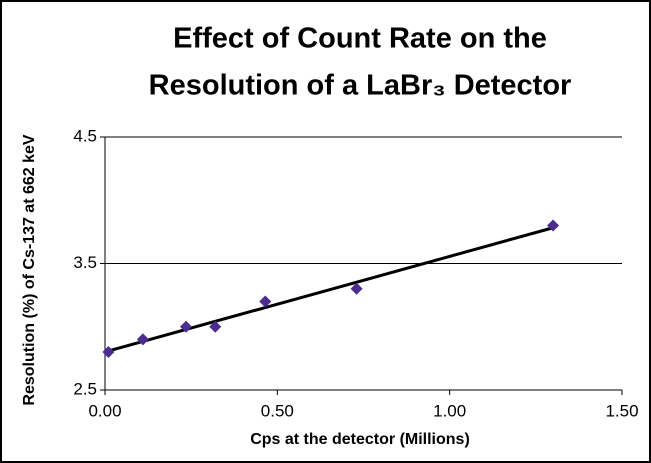 This screenshot has height=463, width=651. What do you see at coordinates (449, 410) in the screenshot?
I see `x-tick-label: 1.00` at bounding box center [449, 410].